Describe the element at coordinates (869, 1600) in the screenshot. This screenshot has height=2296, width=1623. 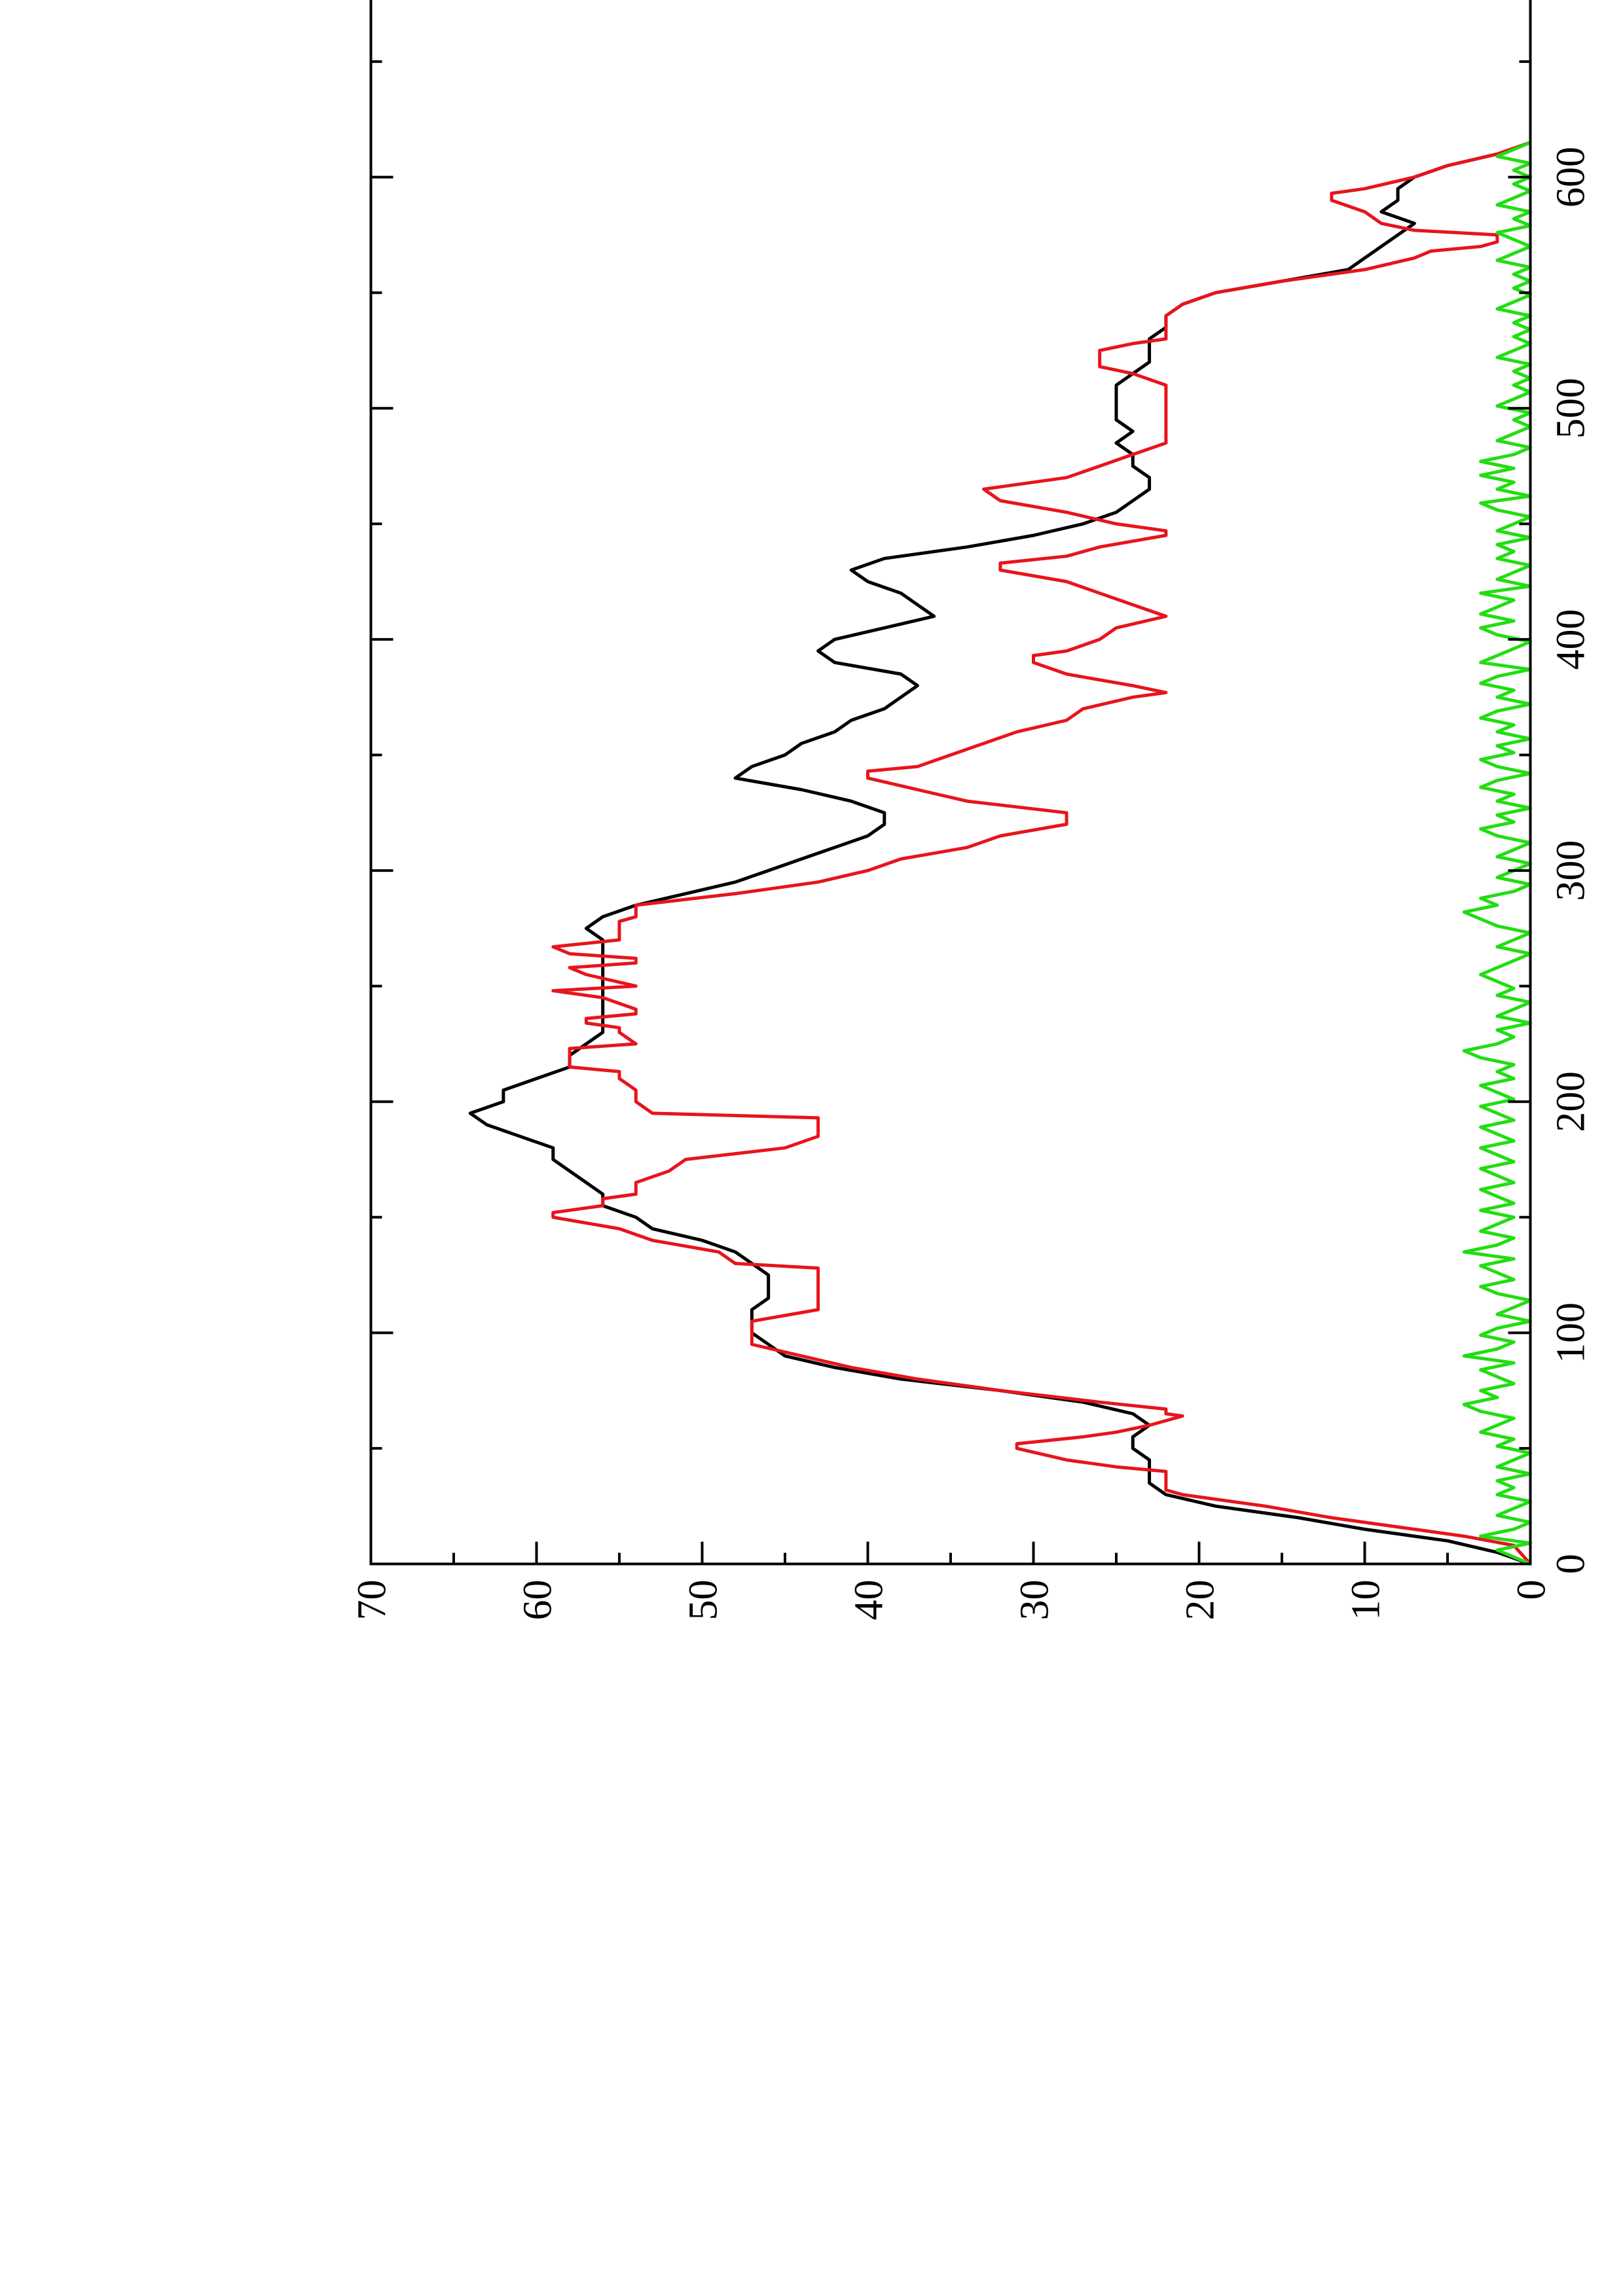
I see `y-tick-label: 40` at that location.